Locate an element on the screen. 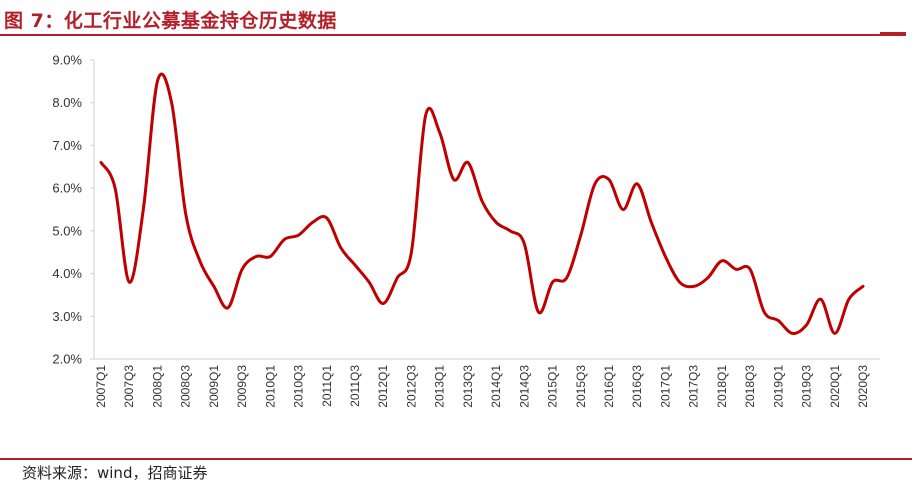 The image size is (916, 488). x-tick-label: 2014Q1 is located at coordinates (496, 386).